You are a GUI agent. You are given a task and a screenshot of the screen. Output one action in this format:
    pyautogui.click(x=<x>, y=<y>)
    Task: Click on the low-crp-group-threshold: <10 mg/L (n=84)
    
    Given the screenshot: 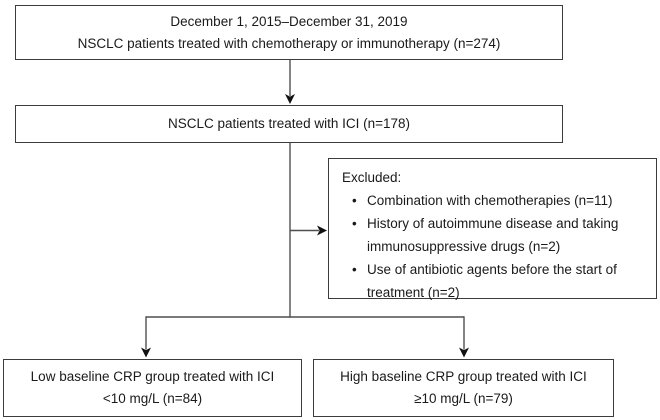 What is the action you would take?
    pyautogui.click(x=152, y=398)
    